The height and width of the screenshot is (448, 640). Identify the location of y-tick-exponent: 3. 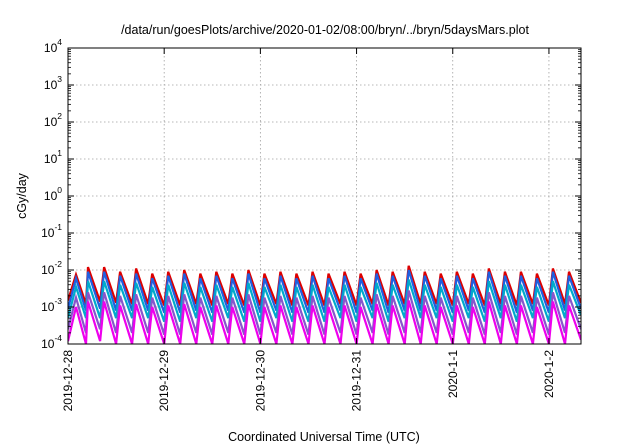
(59, 79).